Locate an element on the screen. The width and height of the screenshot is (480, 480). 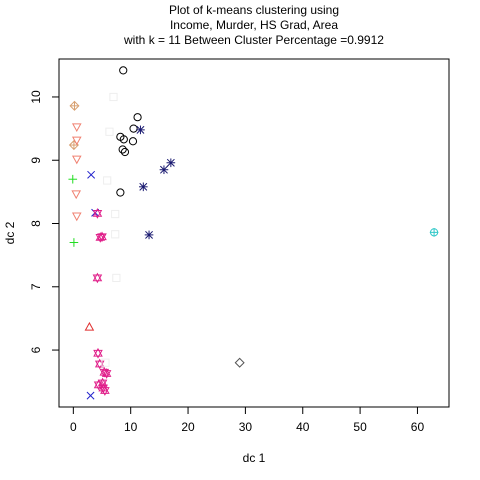
y-tick-label: 10 is located at coordinates (36, 97).